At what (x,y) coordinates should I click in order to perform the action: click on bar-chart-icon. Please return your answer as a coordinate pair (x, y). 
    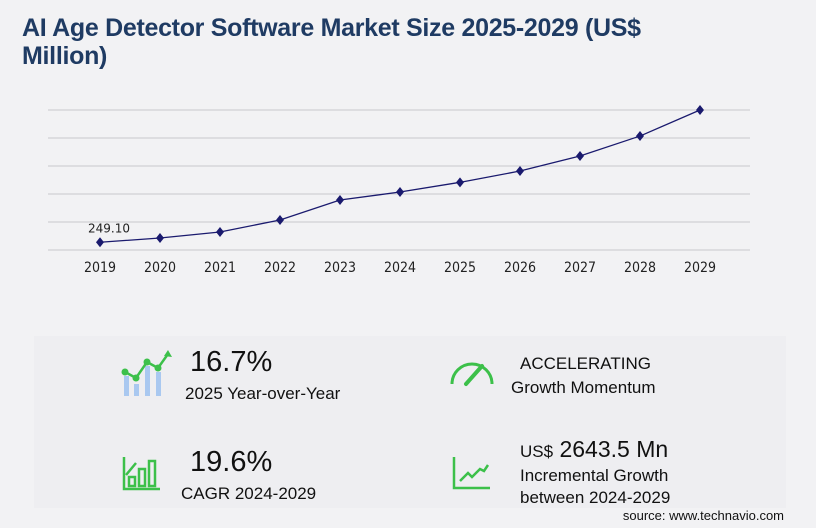
    Looking at the image, I should click on (141, 474).